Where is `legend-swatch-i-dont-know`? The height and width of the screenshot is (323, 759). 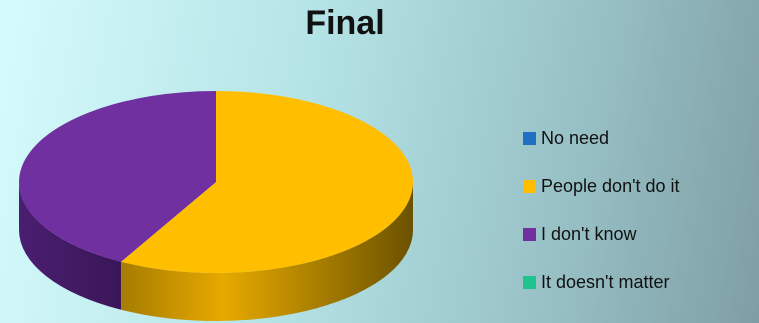
legend-swatch-i-dont-know is located at coordinates (529, 234).